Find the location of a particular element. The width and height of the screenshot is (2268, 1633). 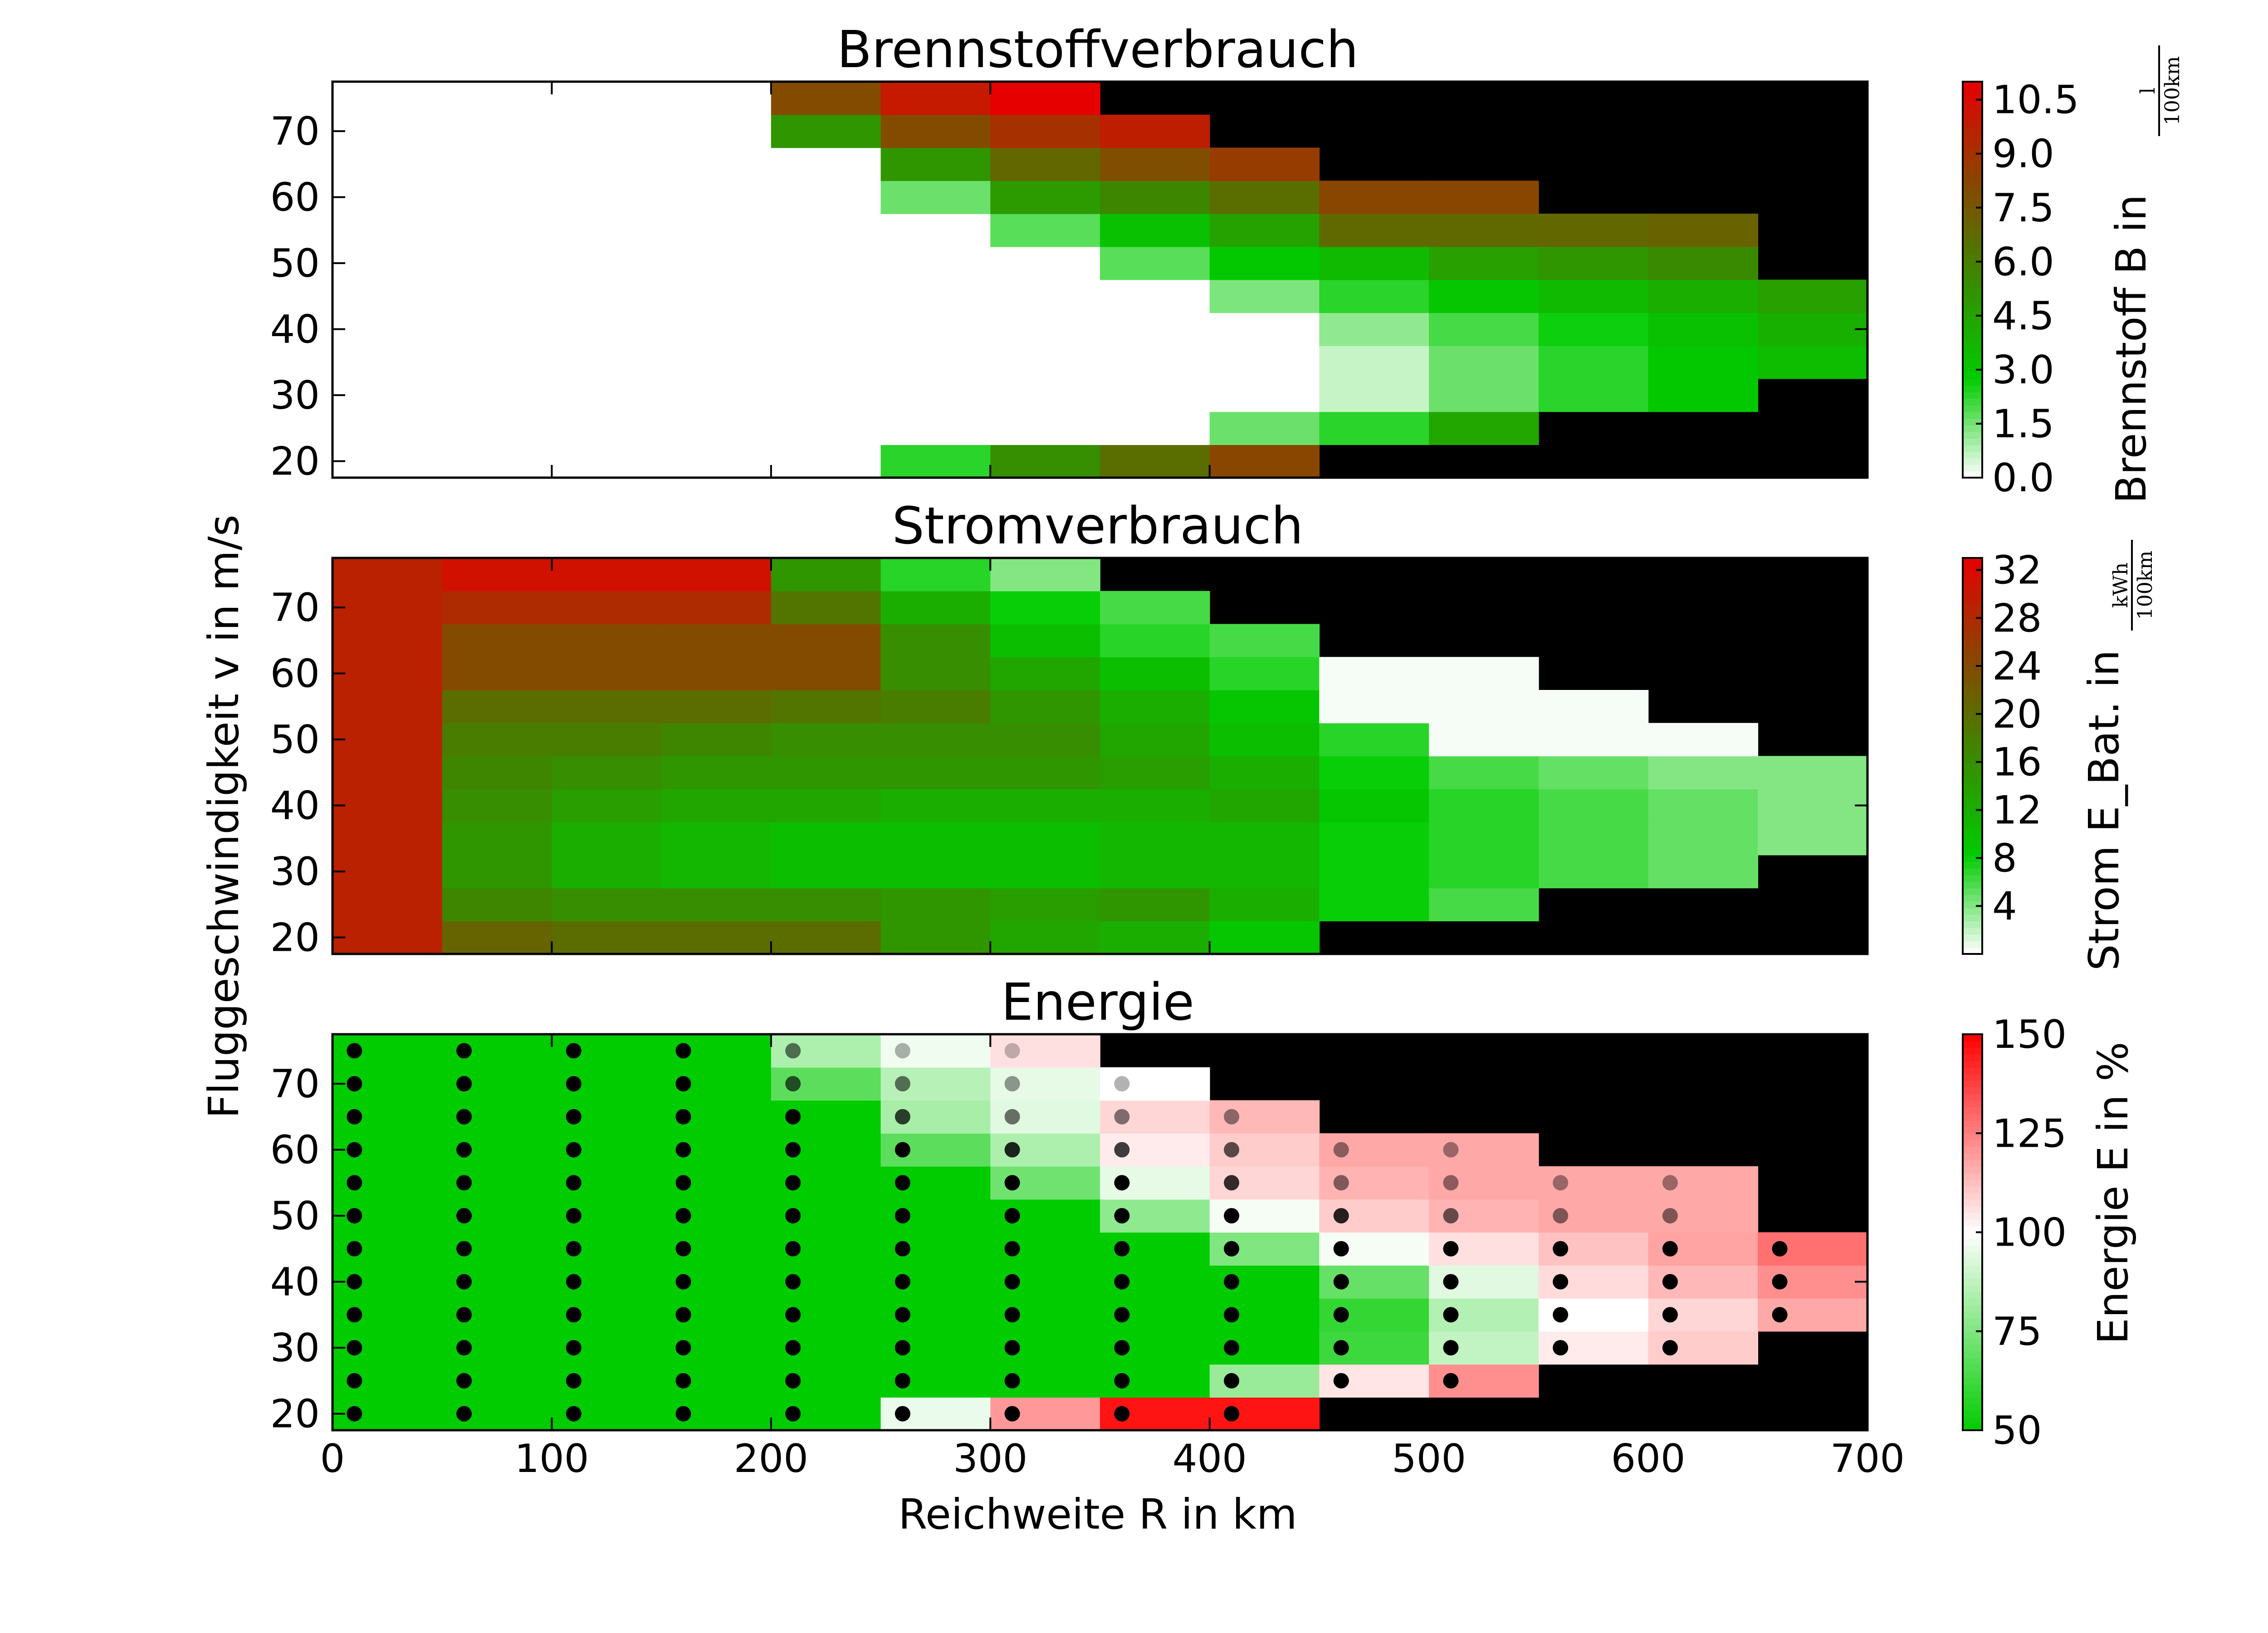

colorbar-tick-label: 7.5 is located at coordinates (2023, 208).